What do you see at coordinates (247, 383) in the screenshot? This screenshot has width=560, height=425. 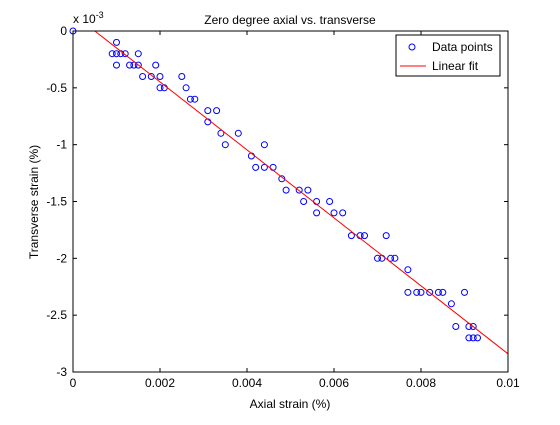 I see `x-tick-label: 0.004` at bounding box center [247, 383].